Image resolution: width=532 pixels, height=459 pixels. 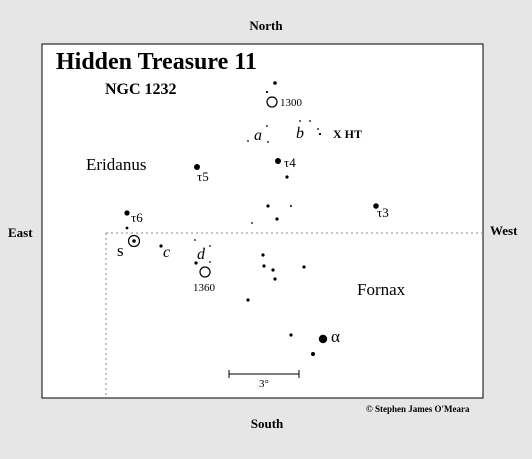 I want to click on chart-title: Hidden Treasure 11, so click(x=156, y=62).